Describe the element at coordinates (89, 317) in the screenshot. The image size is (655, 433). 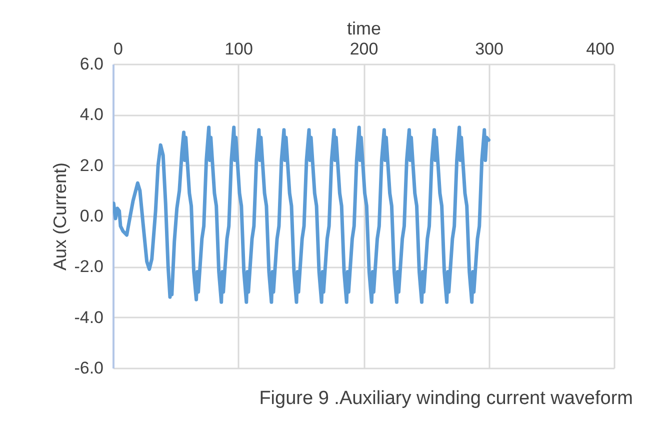
I see `y-tick-label: -4.0` at that location.